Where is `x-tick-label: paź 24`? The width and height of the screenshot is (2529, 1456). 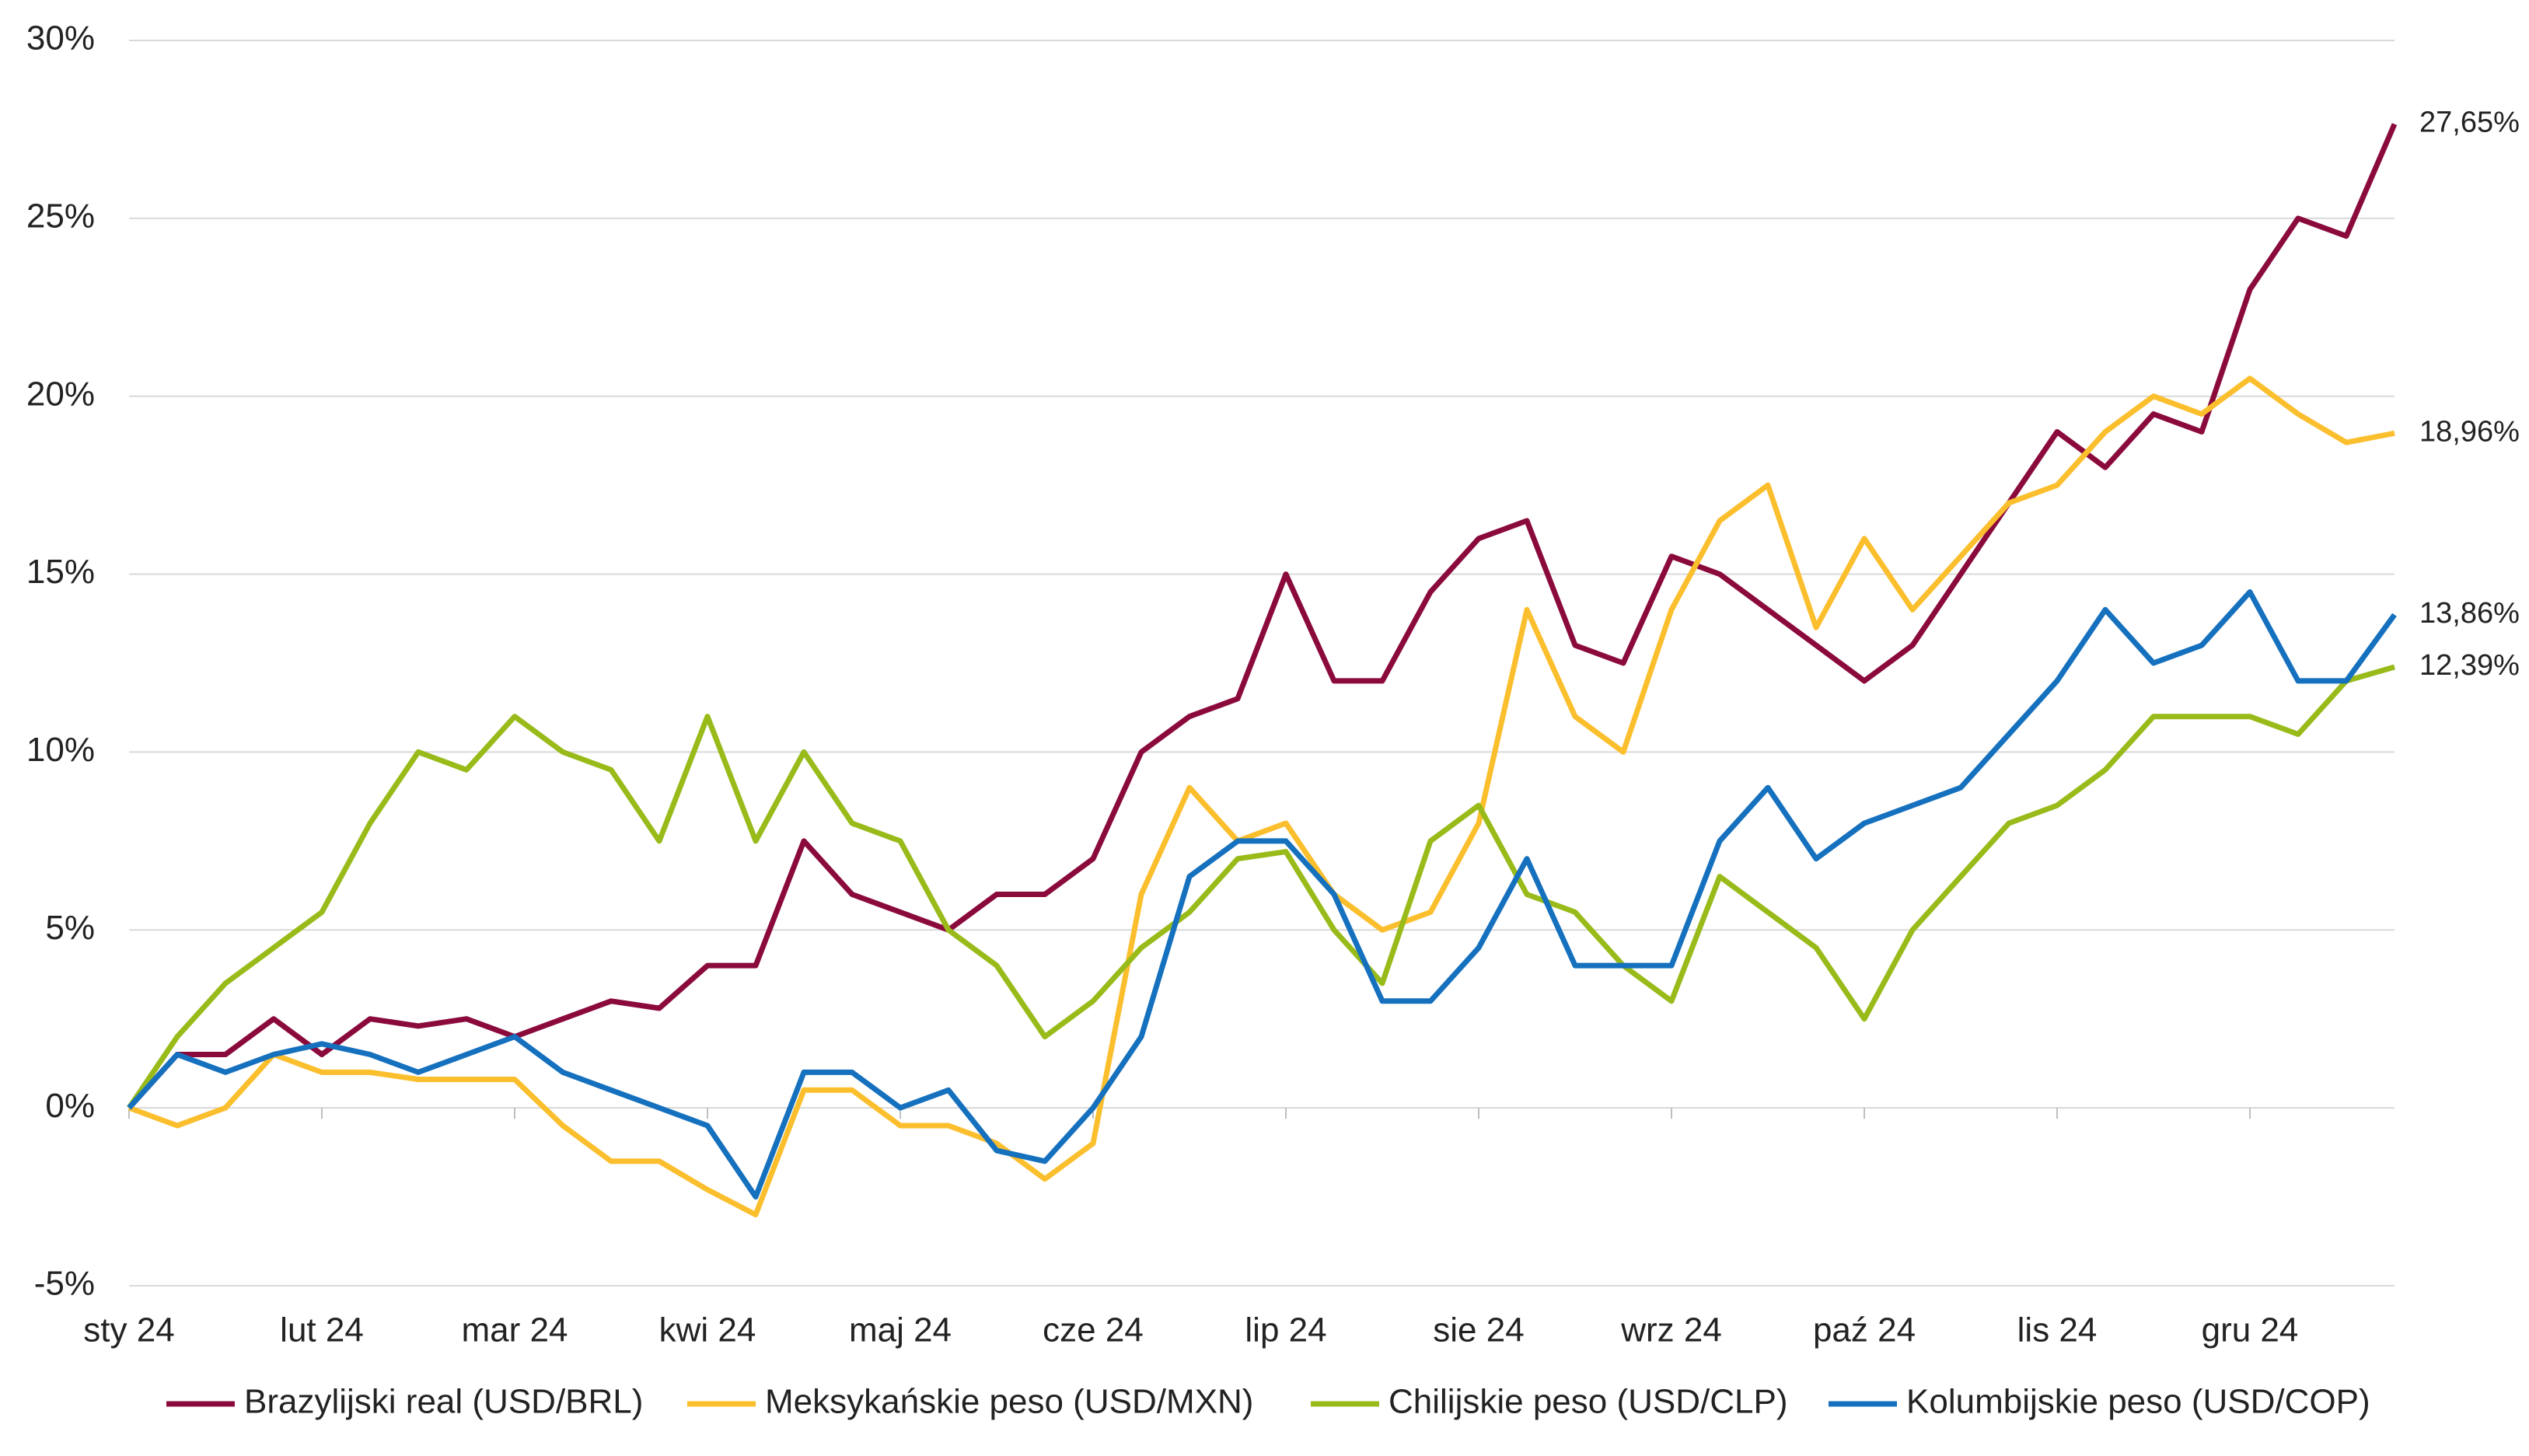
x-tick-label: paź 24 is located at coordinates (1864, 1330).